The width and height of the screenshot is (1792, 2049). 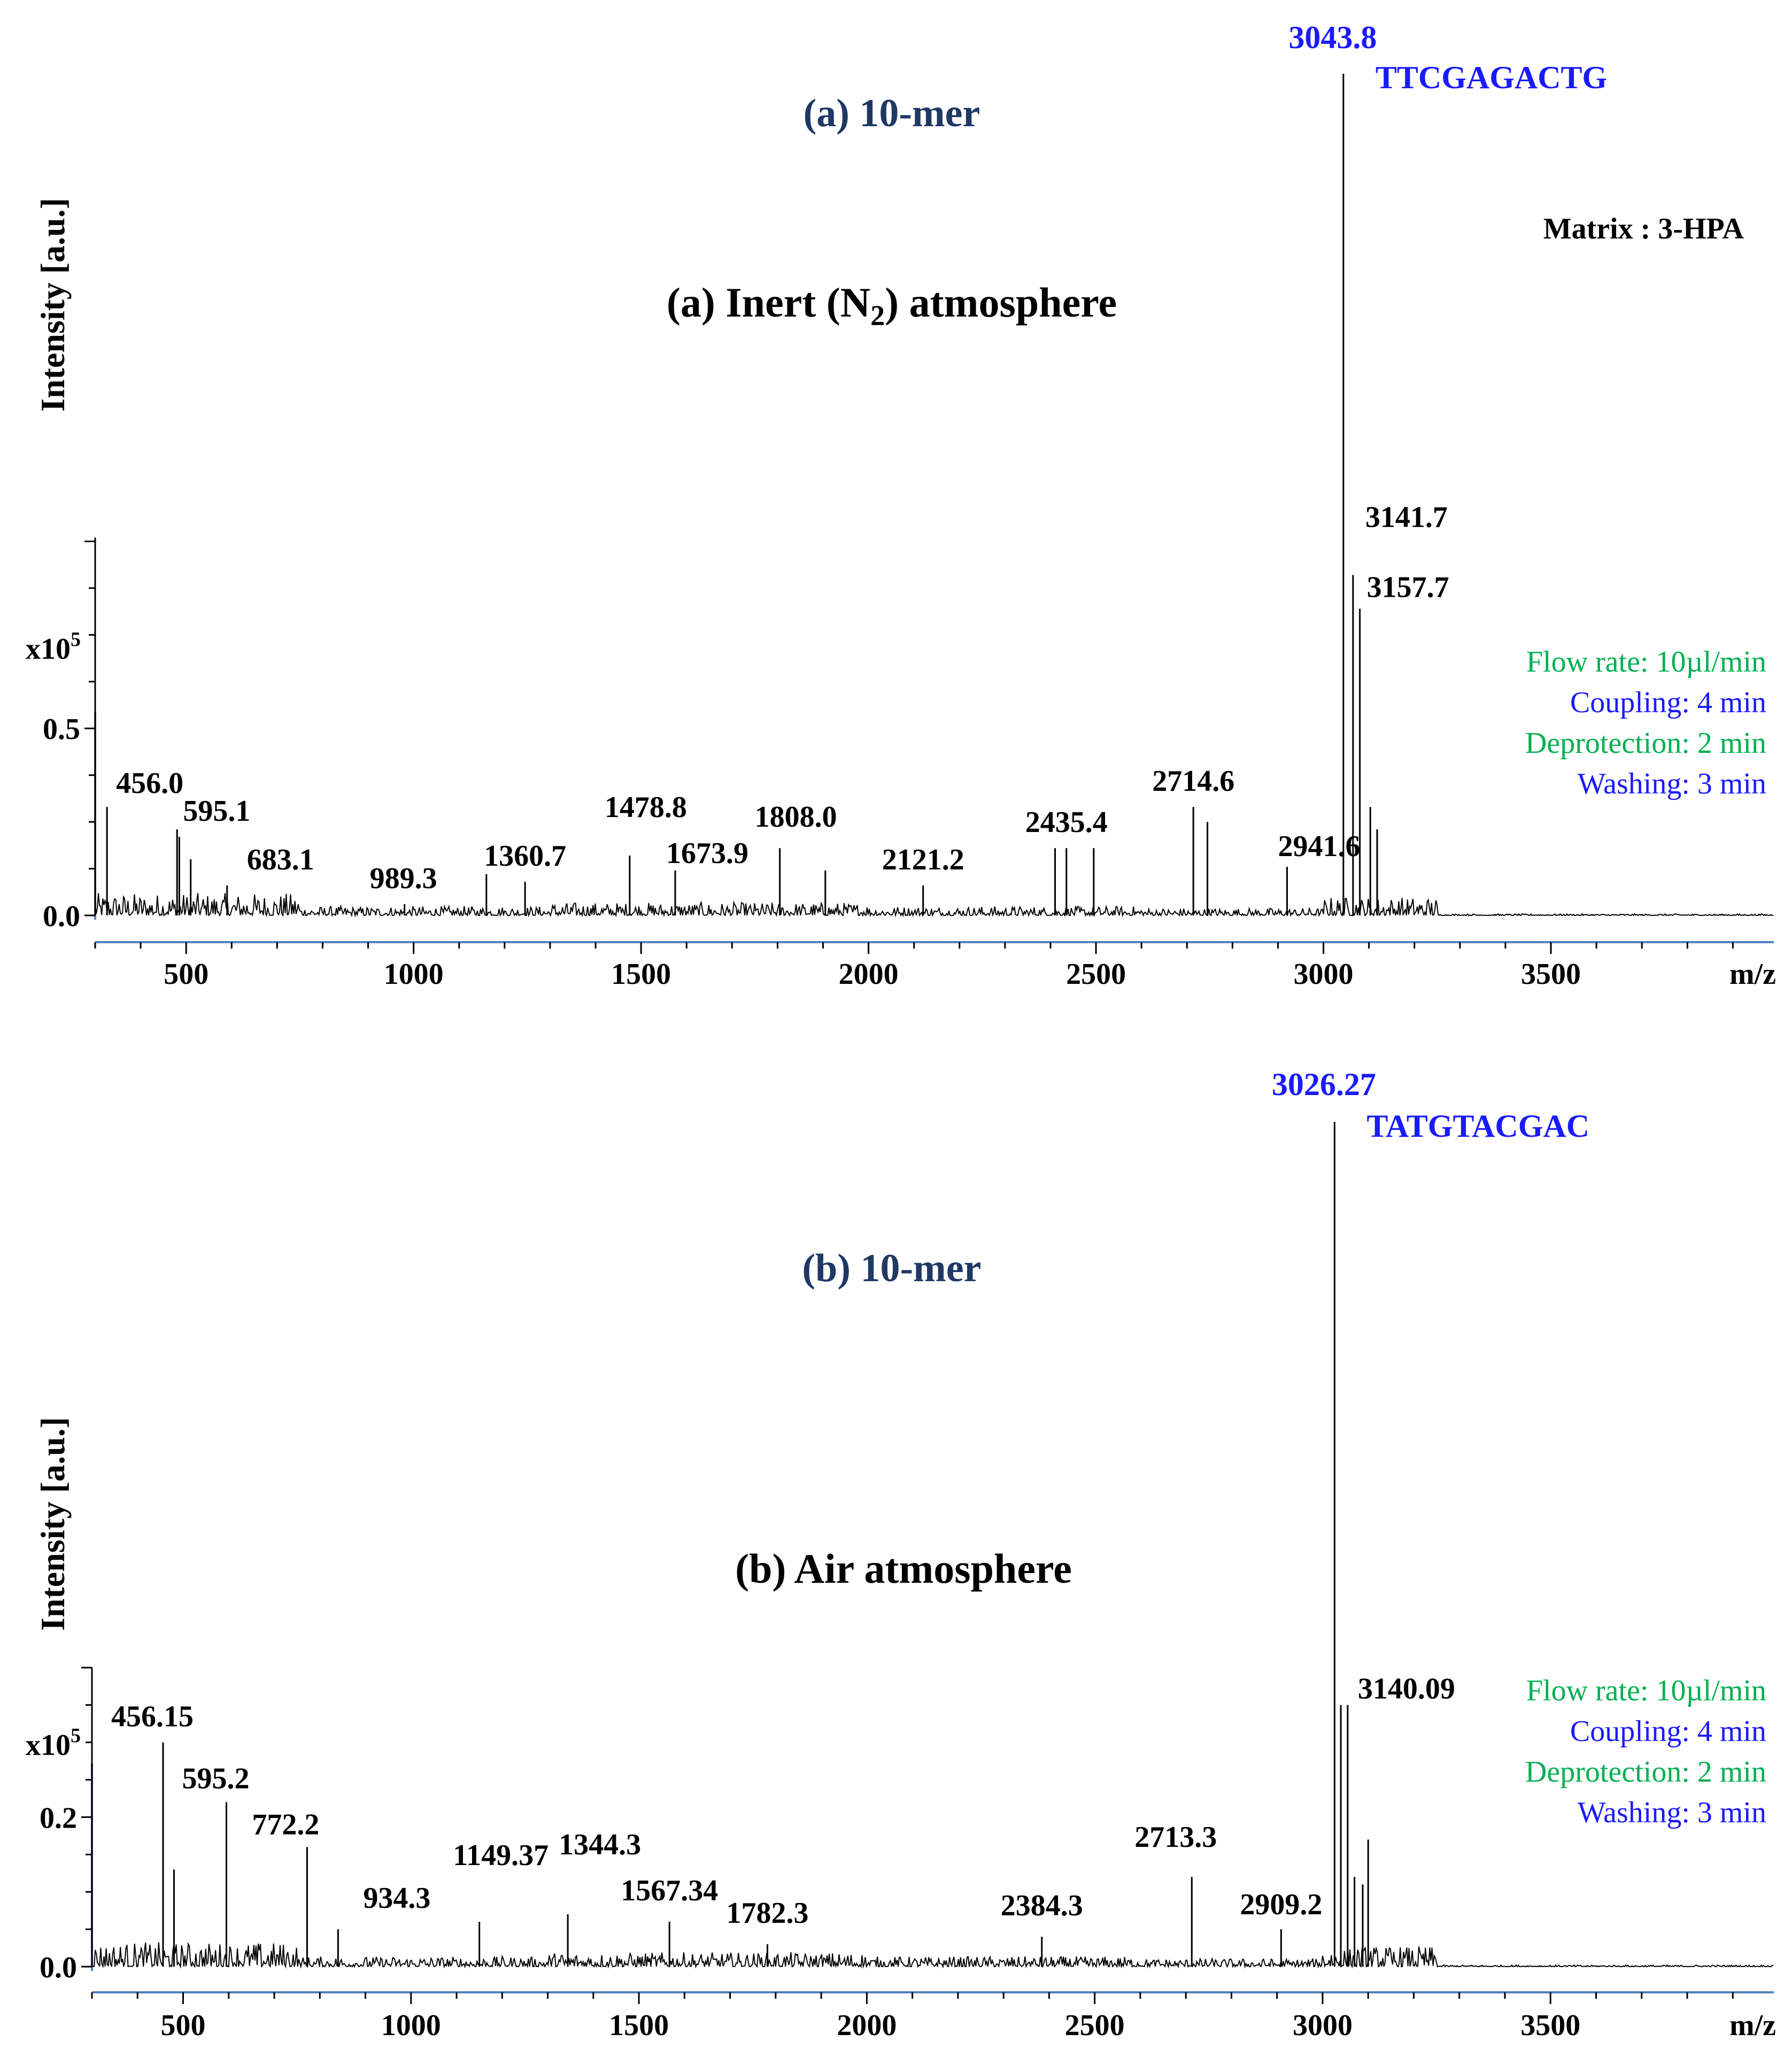 What do you see at coordinates (1491, 77) in the screenshot?
I see `main-peak-sequence: TTCGAGACTG` at bounding box center [1491, 77].